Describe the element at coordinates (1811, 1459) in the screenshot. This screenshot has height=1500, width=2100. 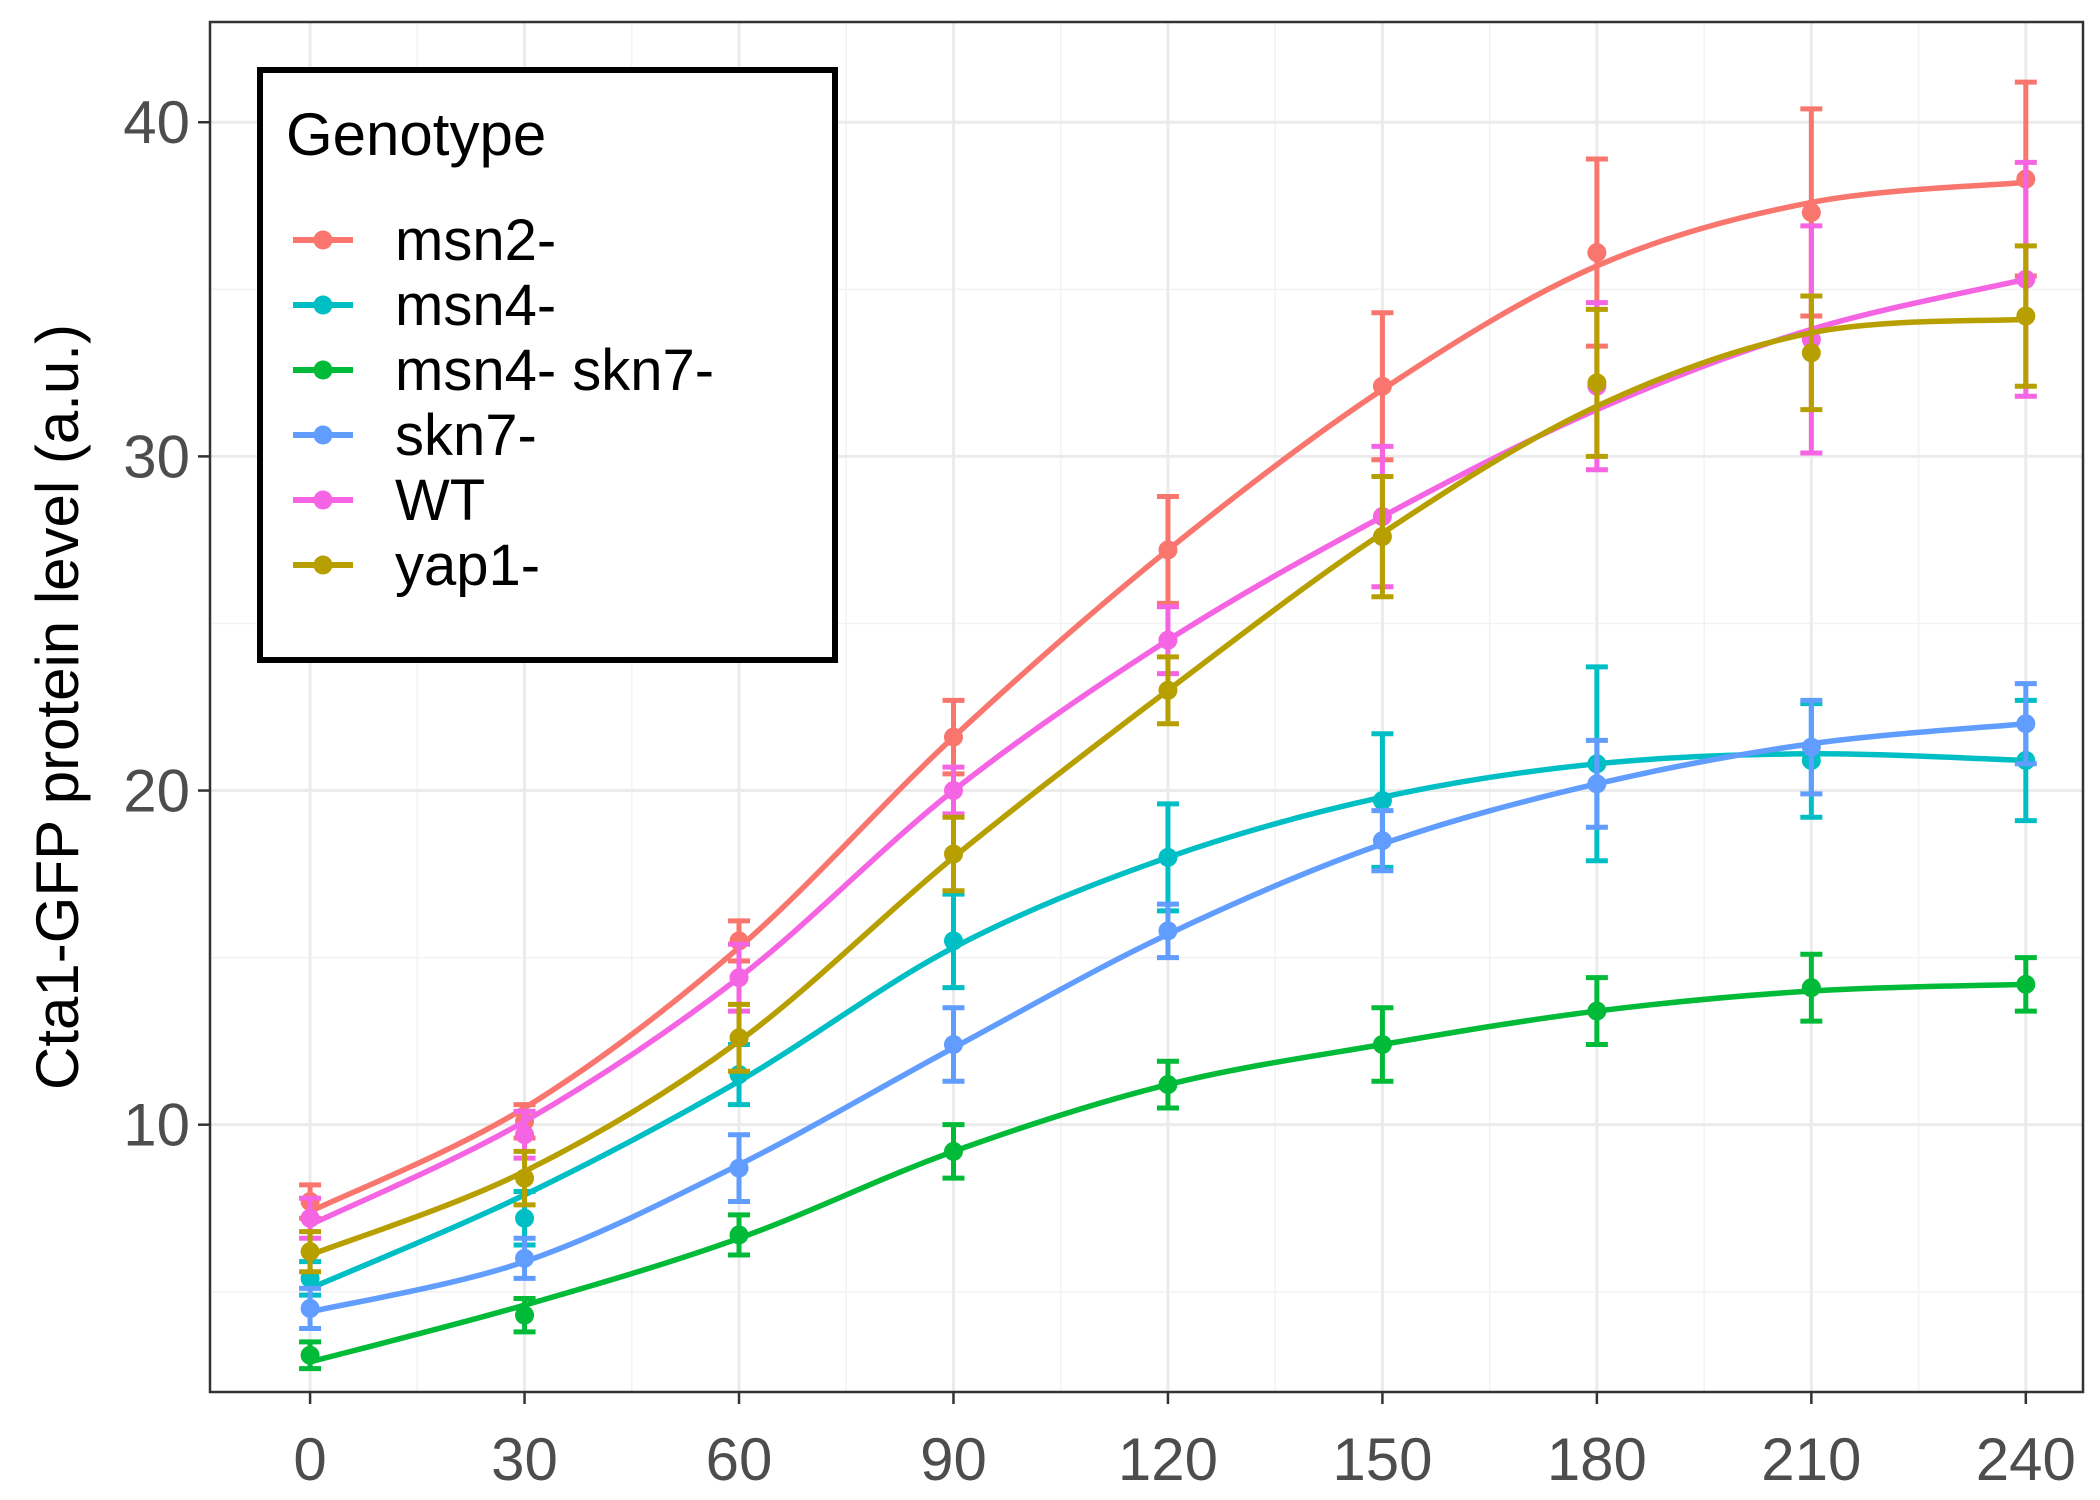
I see `x-tick-label: 210` at that location.